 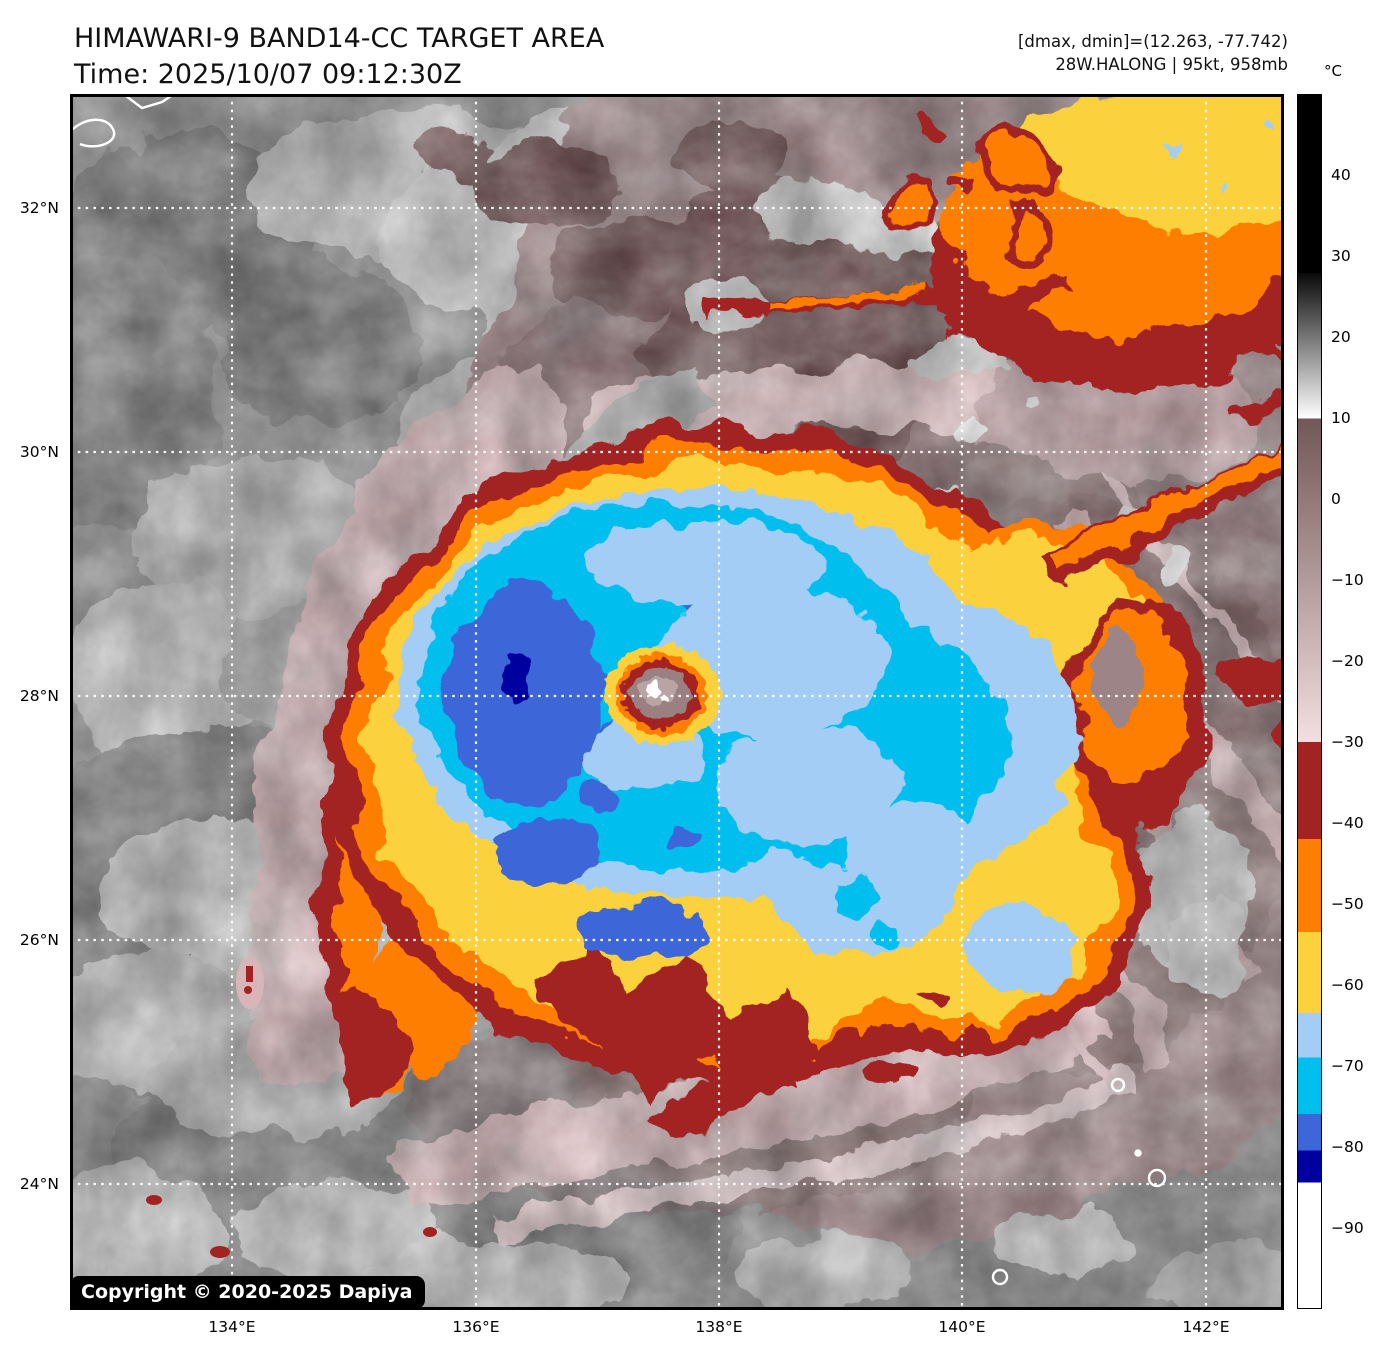 I want to click on colorbar-tick-label: 20, so click(x=1341, y=337).